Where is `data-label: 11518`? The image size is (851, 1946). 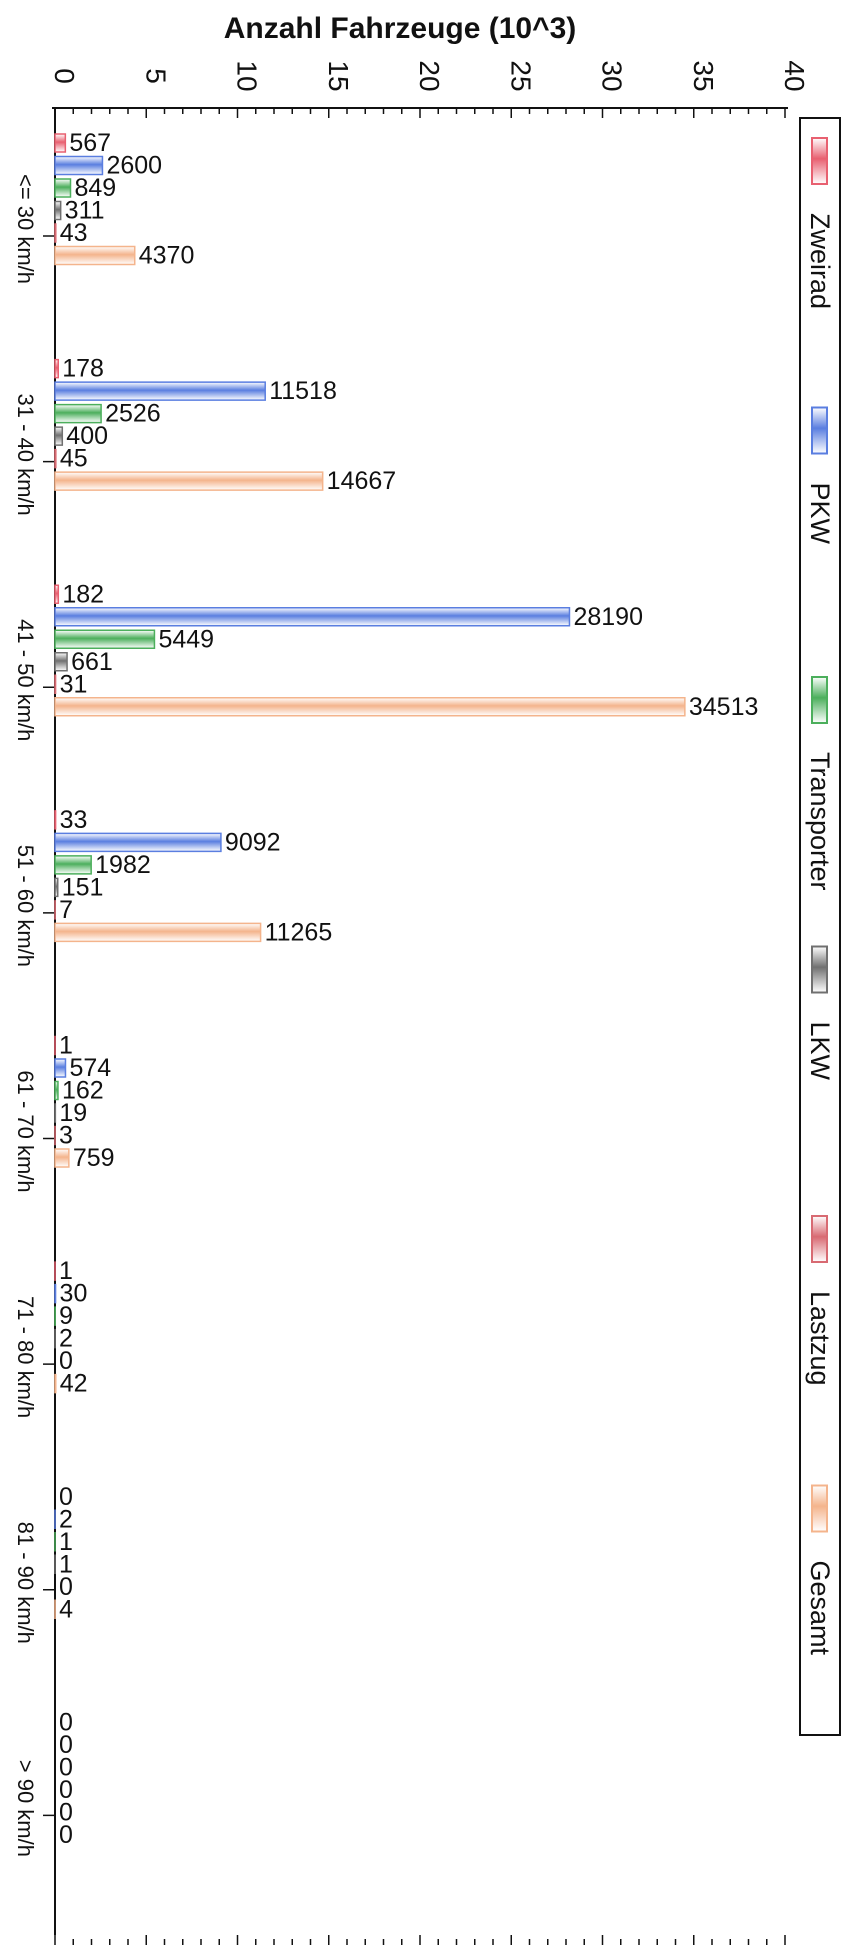
data-label: 11518 is located at coordinates (303, 391).